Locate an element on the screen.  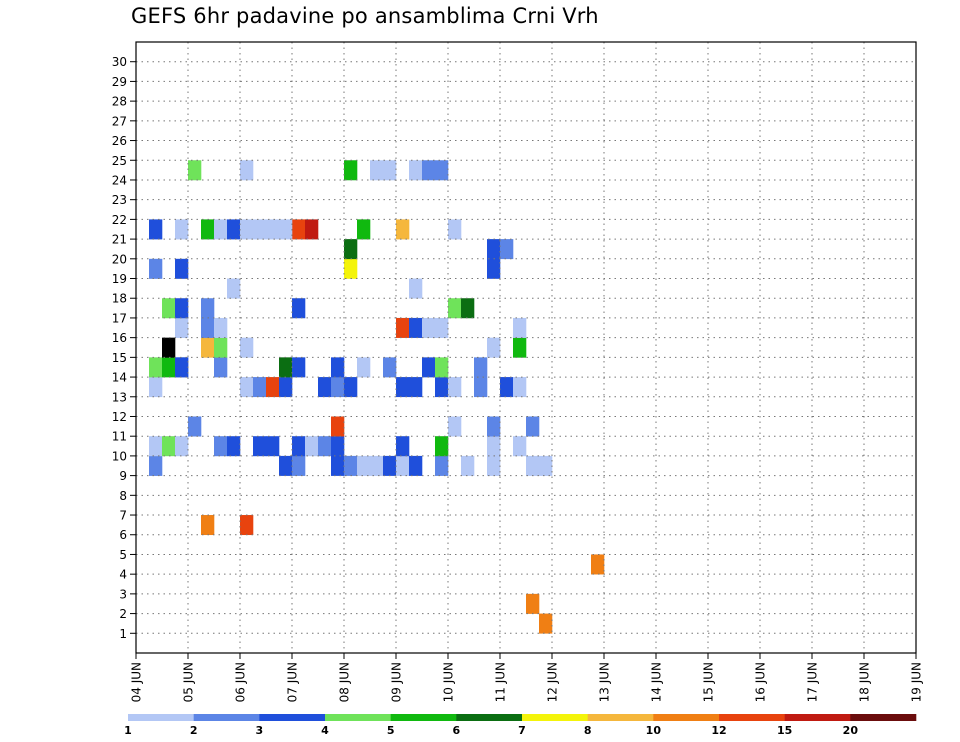
y-tick-label-22: 22 is located at coordinates (119, 220).